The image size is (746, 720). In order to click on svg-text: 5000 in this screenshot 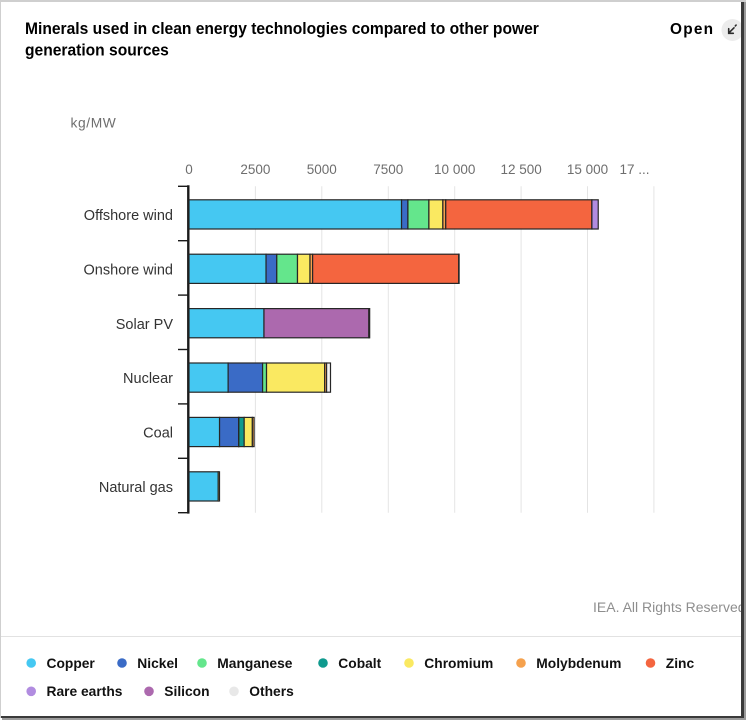, I will do `click(322, 169)`.